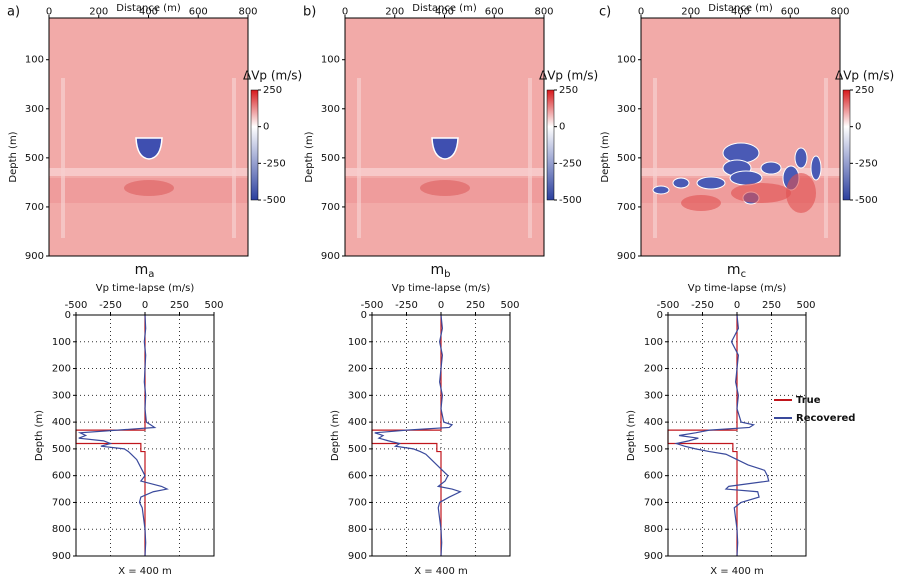  Describe the element at coordinates (272, 90) in the screenshot. I see `colorbar-tick-label: 250` at that location.